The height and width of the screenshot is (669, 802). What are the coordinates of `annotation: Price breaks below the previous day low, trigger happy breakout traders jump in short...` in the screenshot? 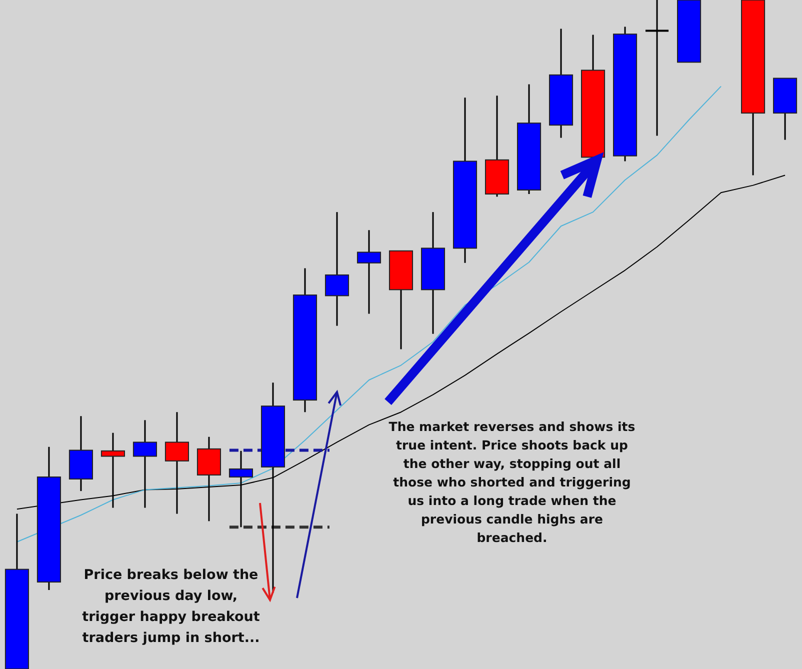 It's located at (171, 606).